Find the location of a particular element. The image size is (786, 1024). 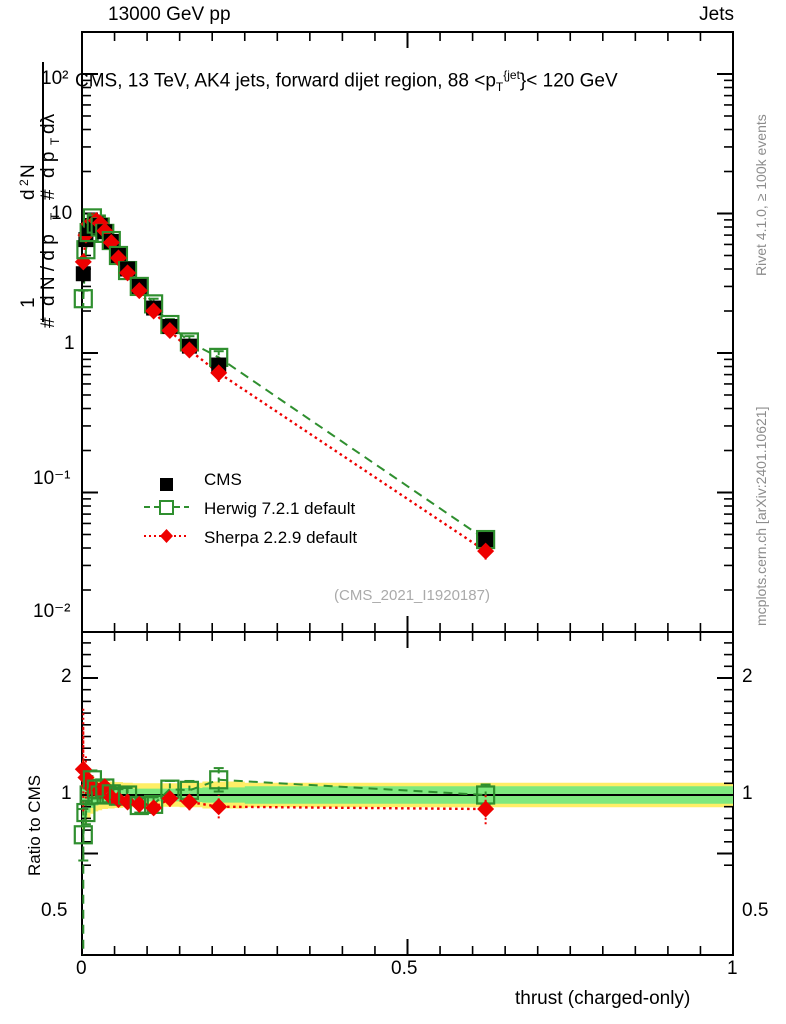

main-ytick-1em2: 10⁻² is located at coordinates (52, 611).